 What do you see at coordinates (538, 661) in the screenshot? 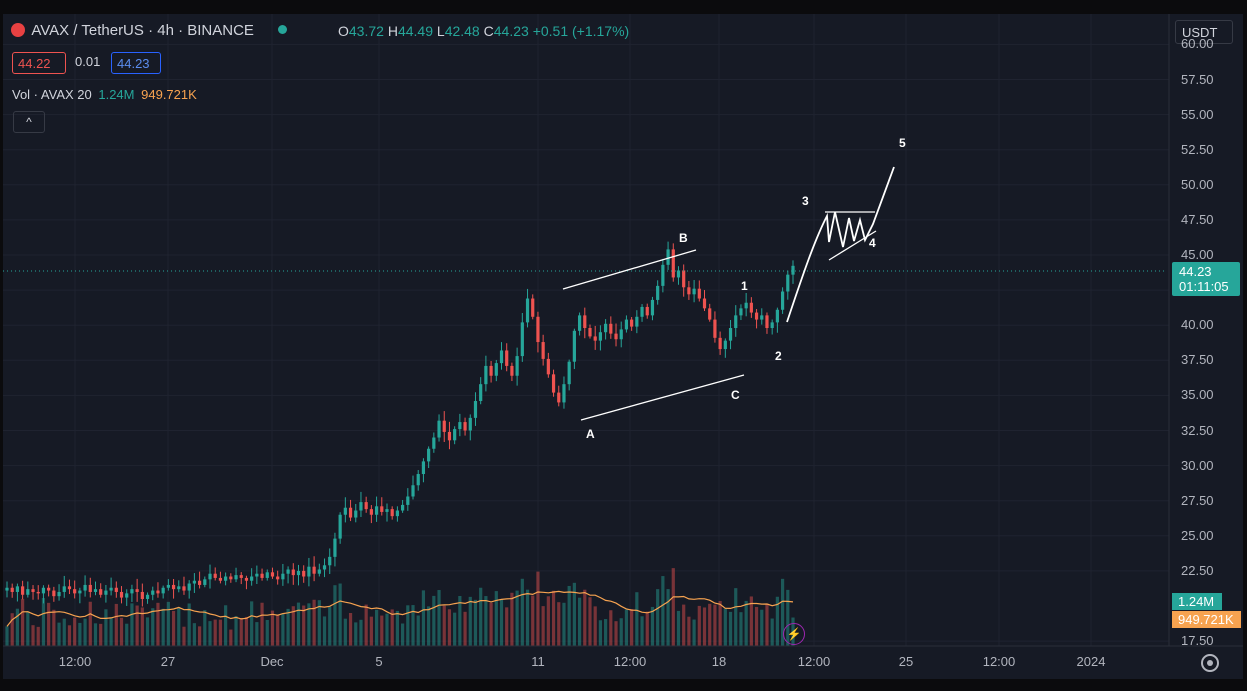
I see `time-tick-label: 11` at bounding box center [538, 661].